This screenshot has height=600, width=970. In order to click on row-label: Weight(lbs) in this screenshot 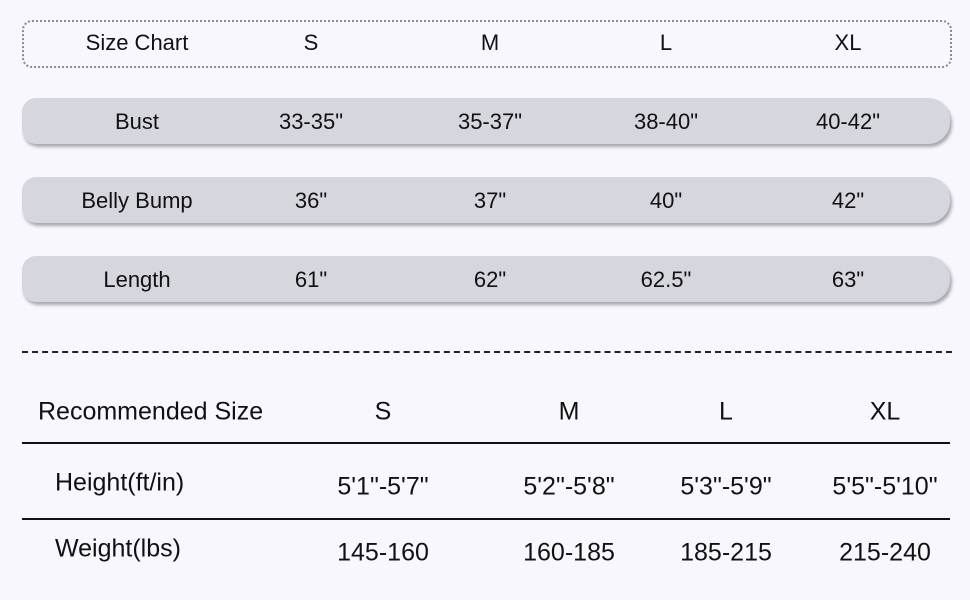, I will do `click(118, 548)`.